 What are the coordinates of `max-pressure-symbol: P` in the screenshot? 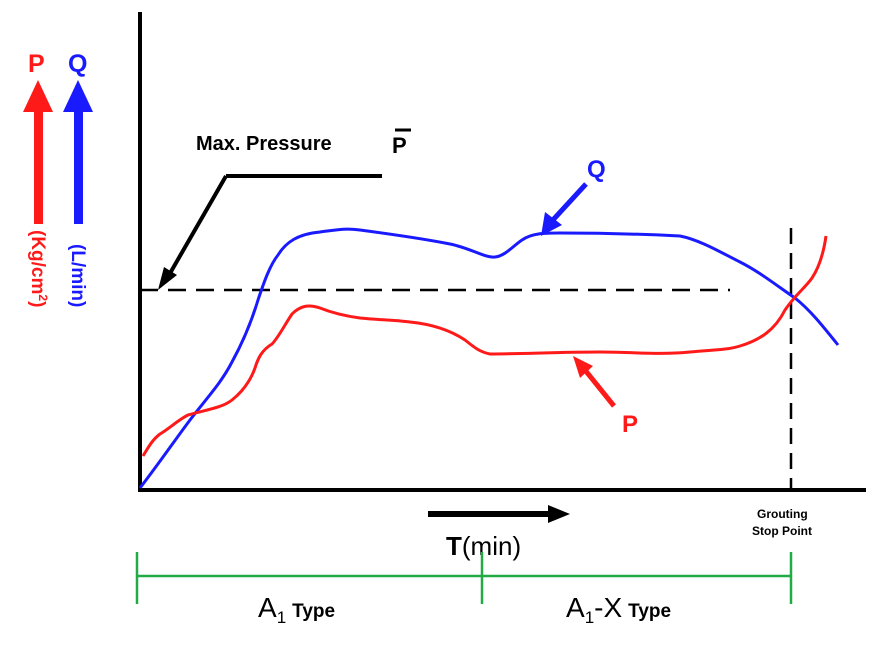 It's located at (401, 143).